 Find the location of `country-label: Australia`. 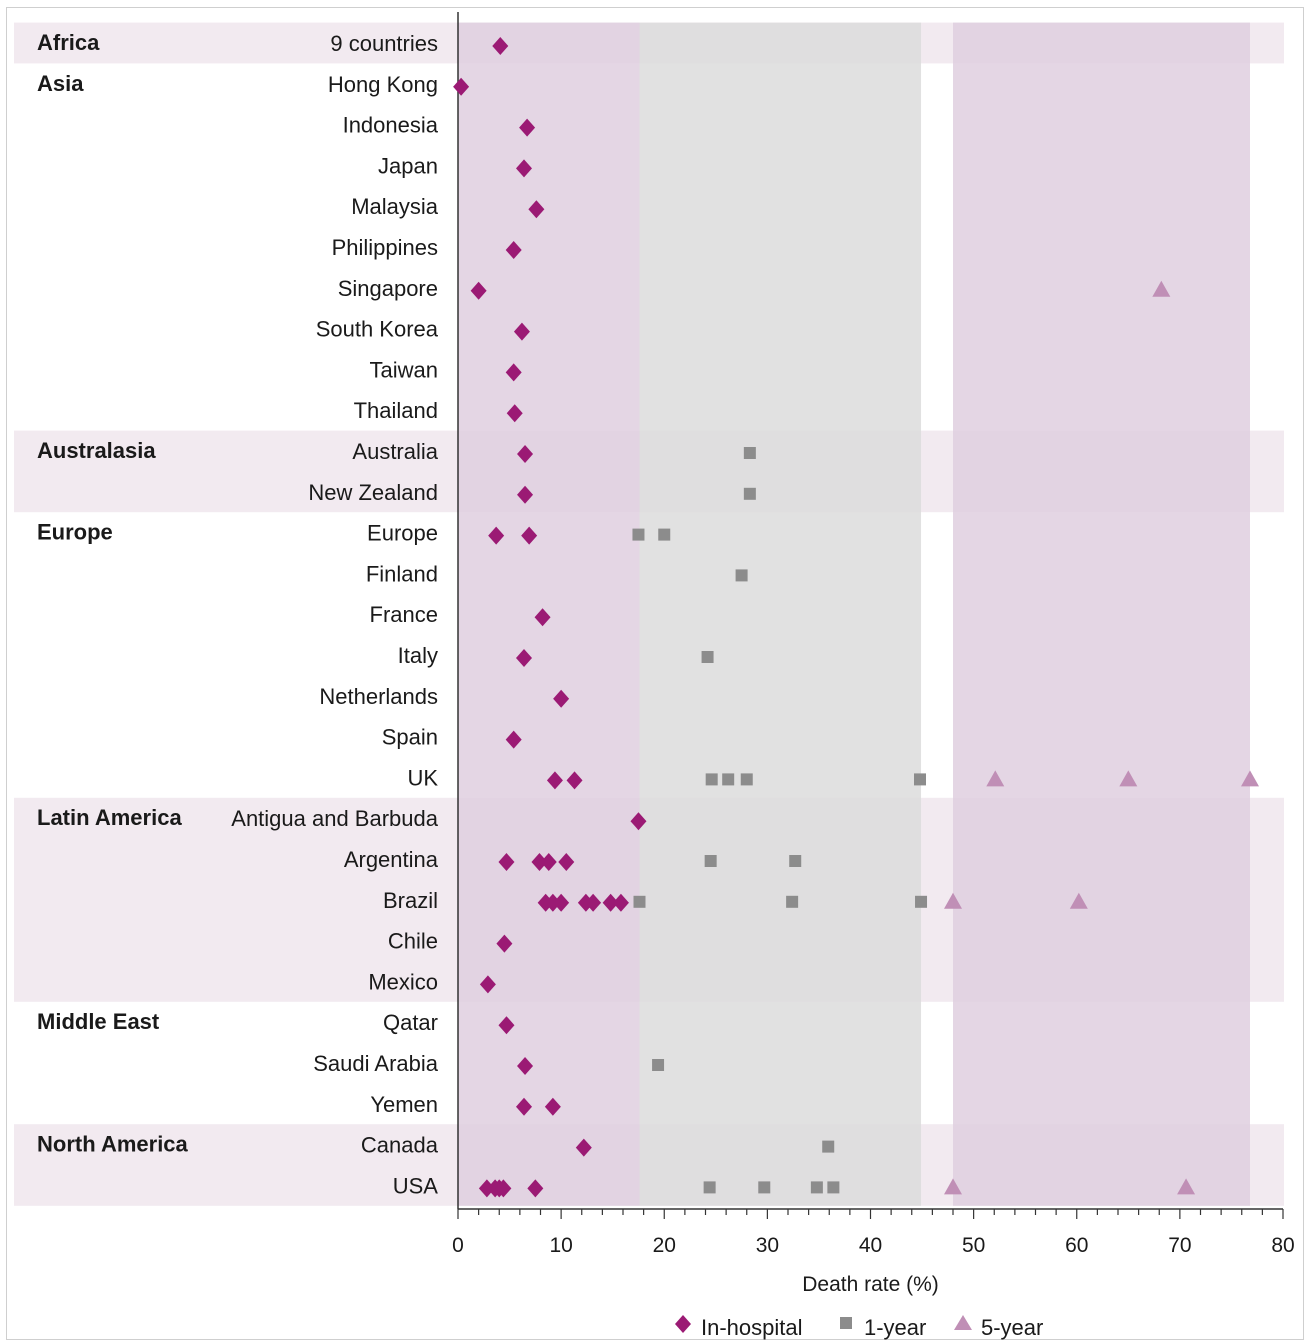

country-label: Australia is located at coordinates (395, 451).